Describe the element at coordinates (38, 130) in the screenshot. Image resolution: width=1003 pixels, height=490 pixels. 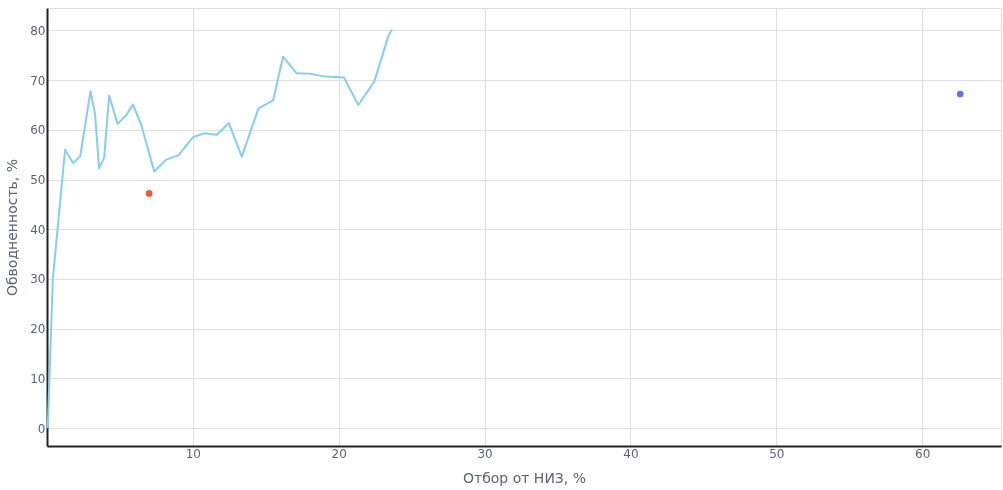
I see `y-tick-label: 60` at that location.